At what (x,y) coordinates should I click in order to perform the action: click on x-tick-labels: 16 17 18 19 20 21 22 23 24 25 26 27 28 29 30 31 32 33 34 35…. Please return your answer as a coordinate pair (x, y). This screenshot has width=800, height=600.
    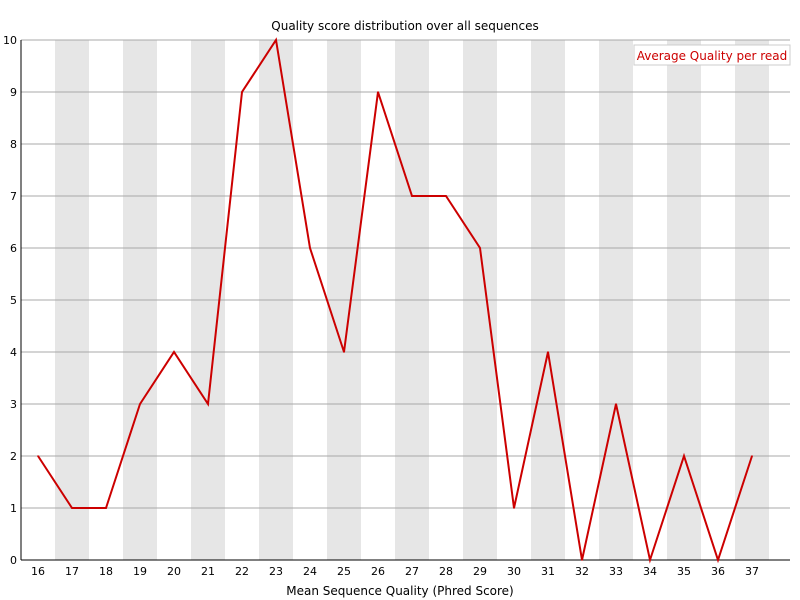
    Looking at the image, I should click on (395, 571).